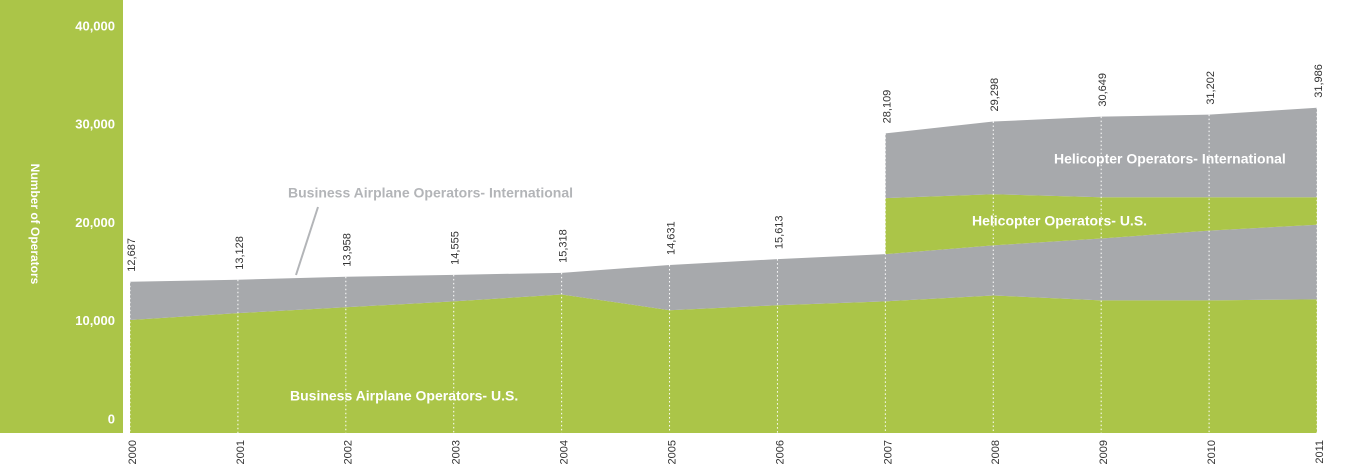 The width and height of the screenshot is (1356, 470). I want to click on y-tick-label: 20,000, so click(95, 222).